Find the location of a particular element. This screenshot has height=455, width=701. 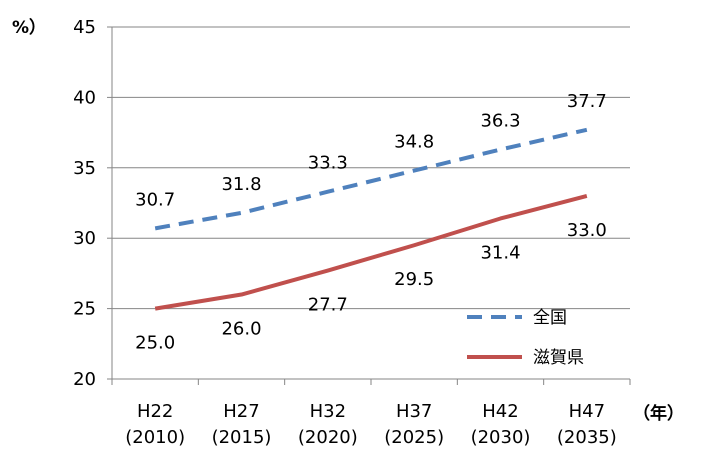

data-label: 31.8 is located at coordinates (241, 184).